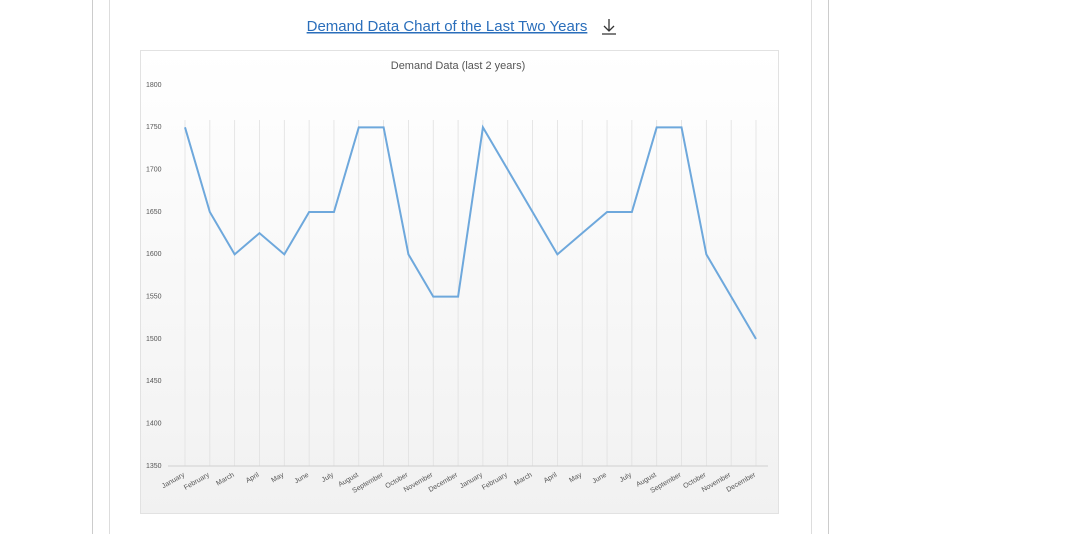 The width and height of the screenshot is (1071, 534). I want to click on y-tick-label: 1650, so click(154, 212).